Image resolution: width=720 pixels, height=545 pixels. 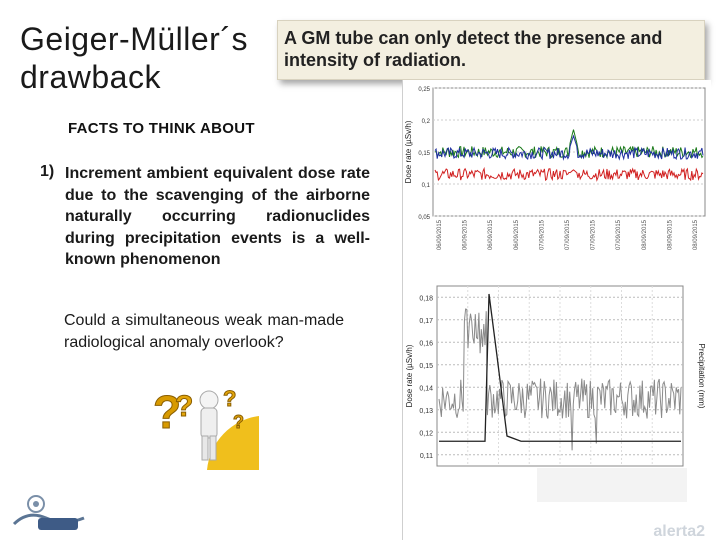 What do you see at coordinates (408, 151) in the screenshot?
I see `chart-1-ylabel: Dose rate (µSv/h)` at bounding box center [408, 151].